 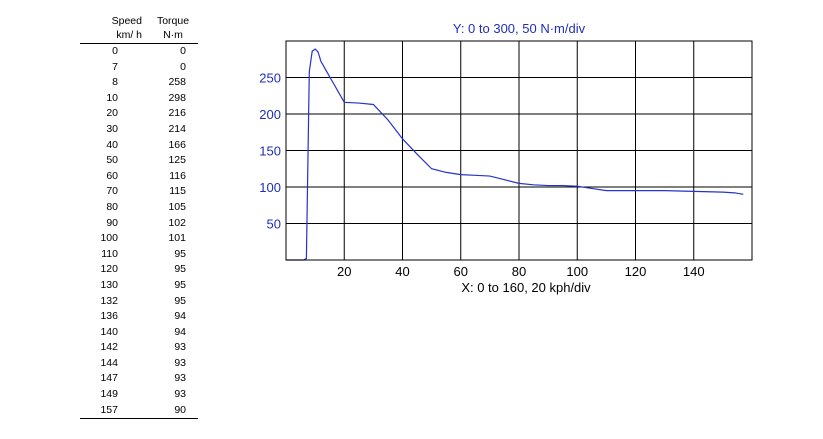 What do you see at coordinates (139, 364) in the screenshot?
I see `table-row: 144 93` at bounding box center [139, 364].